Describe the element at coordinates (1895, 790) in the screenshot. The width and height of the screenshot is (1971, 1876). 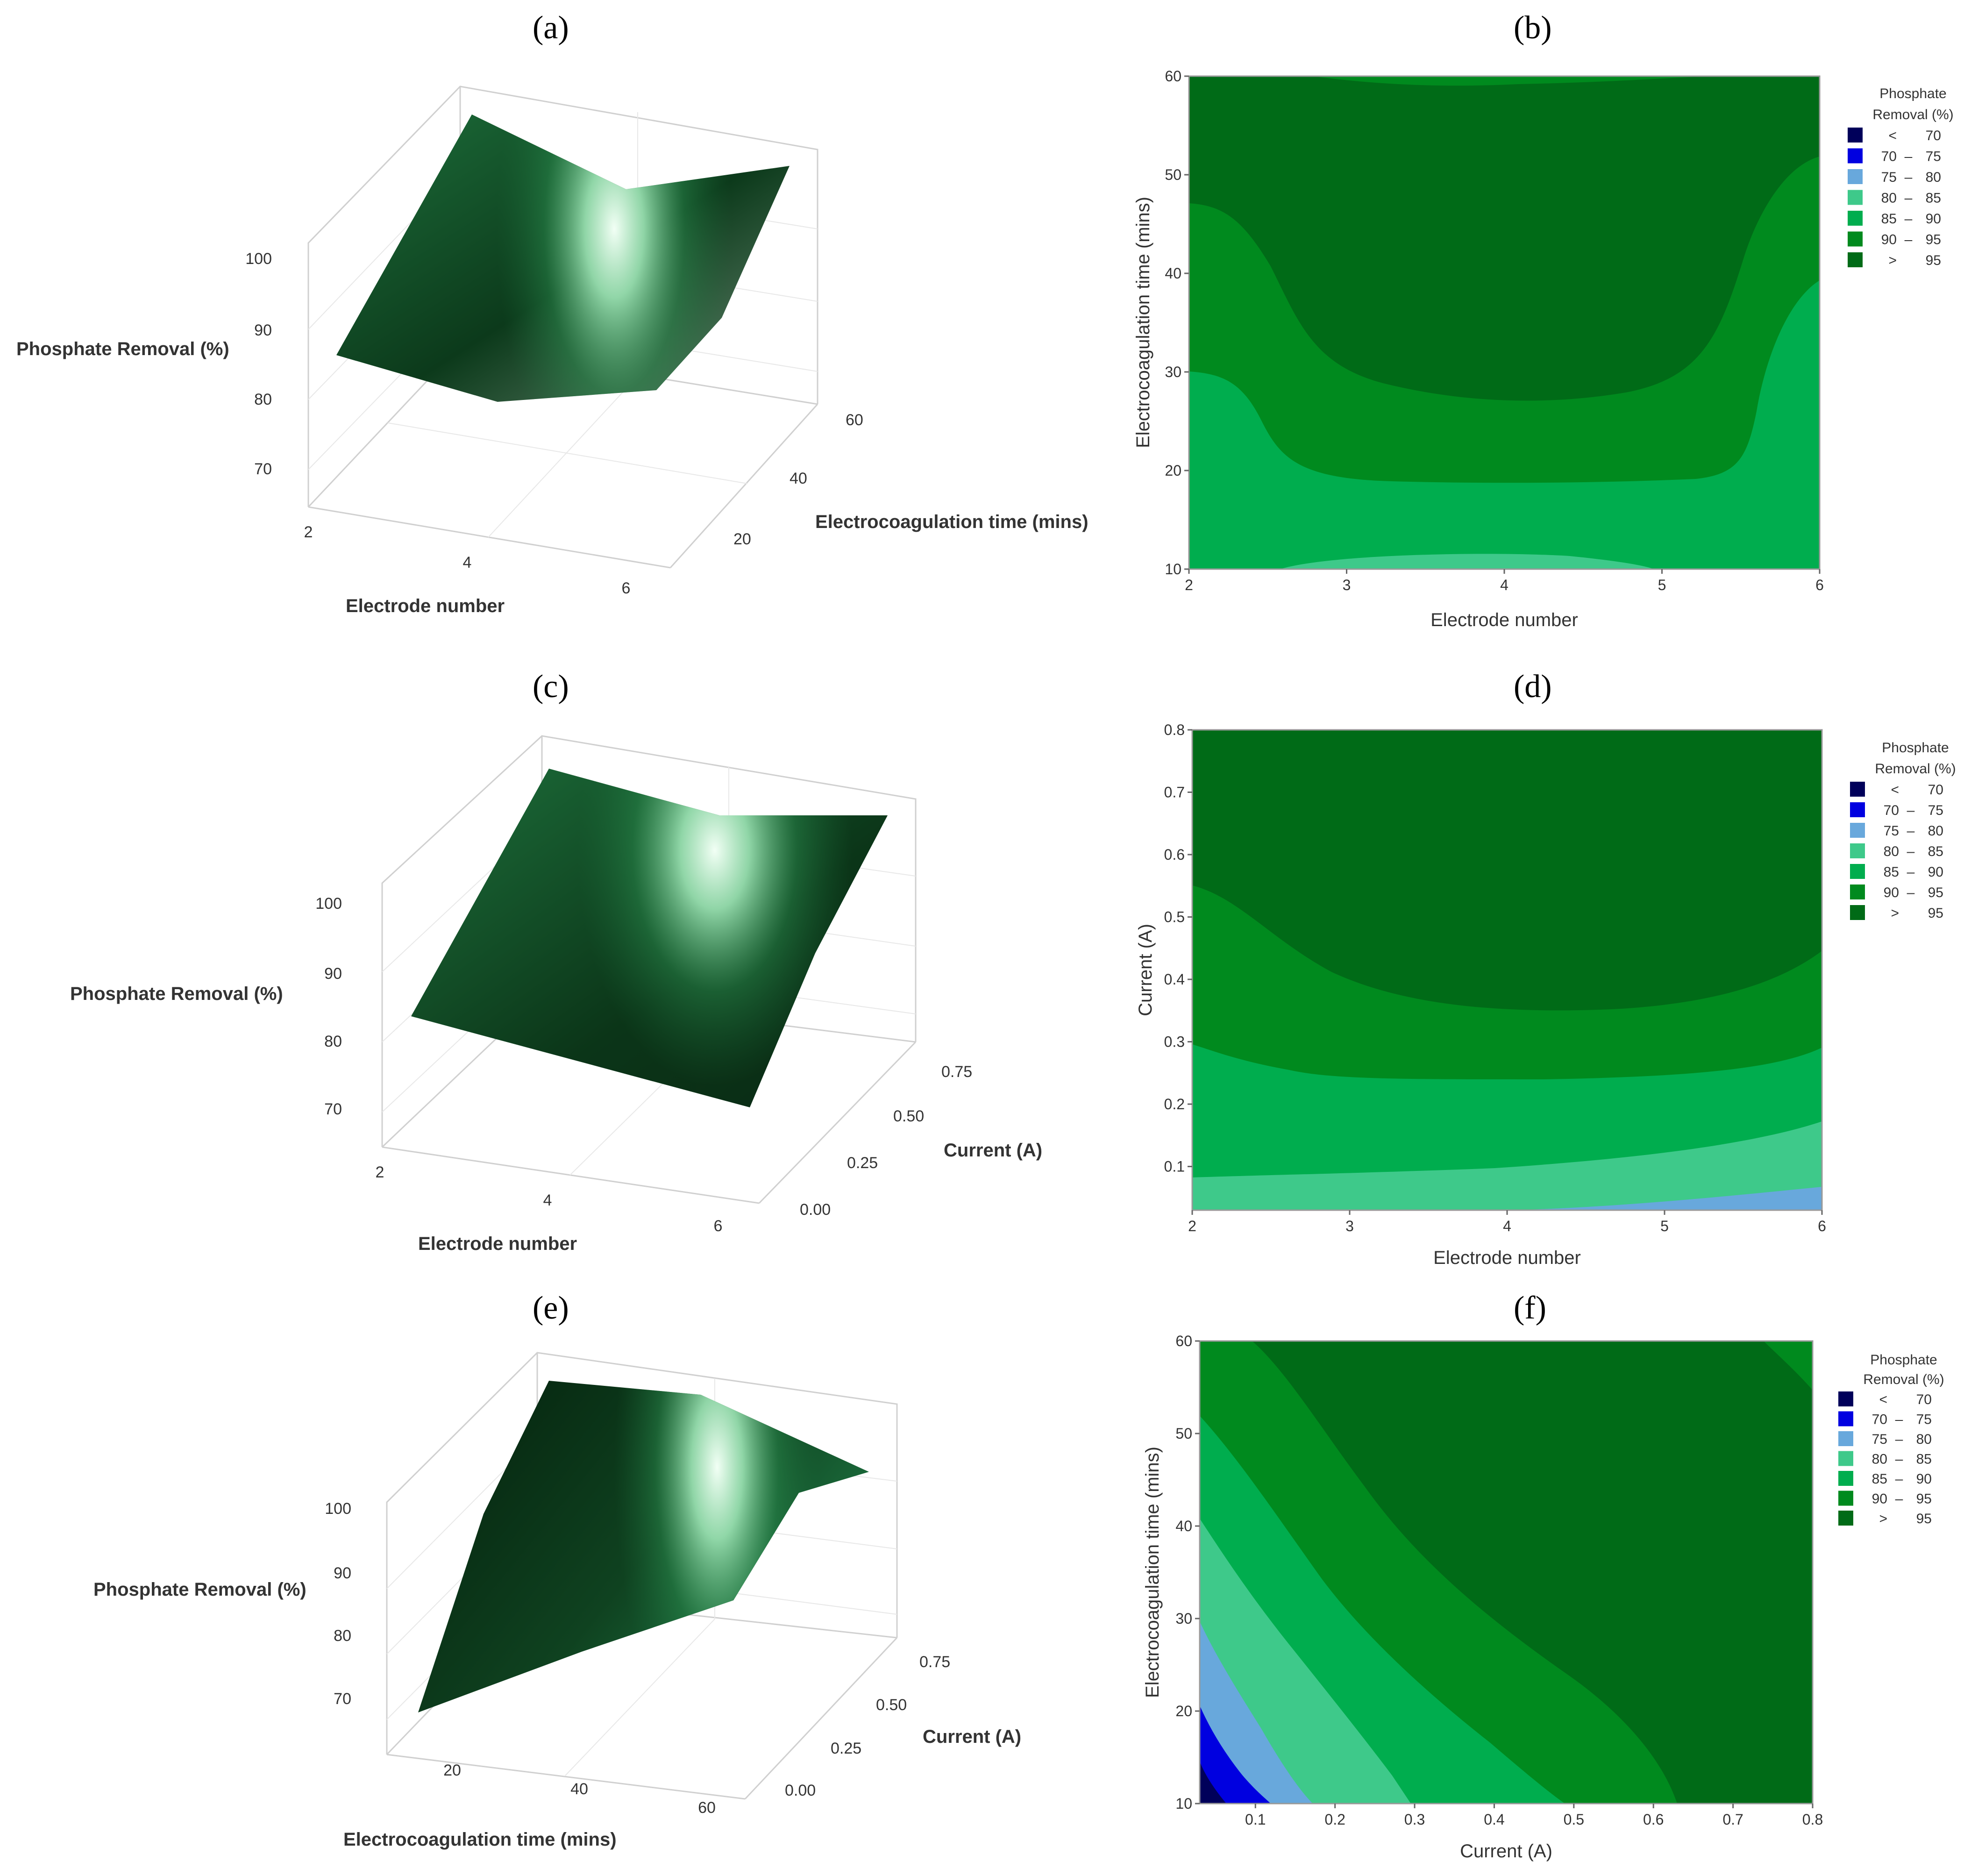
I see `legend-d-low-0: <` at that location.